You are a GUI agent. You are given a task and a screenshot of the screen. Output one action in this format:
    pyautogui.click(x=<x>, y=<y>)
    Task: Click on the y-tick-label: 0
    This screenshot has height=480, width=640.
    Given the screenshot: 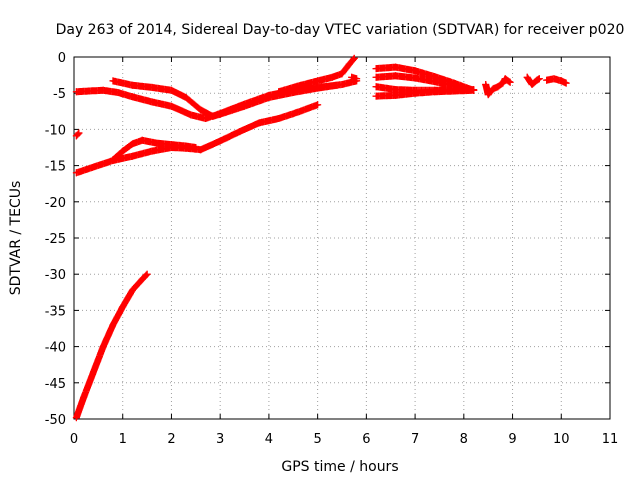 What is the action you would take?
    pyautogui.click(x=62, y=58)
    